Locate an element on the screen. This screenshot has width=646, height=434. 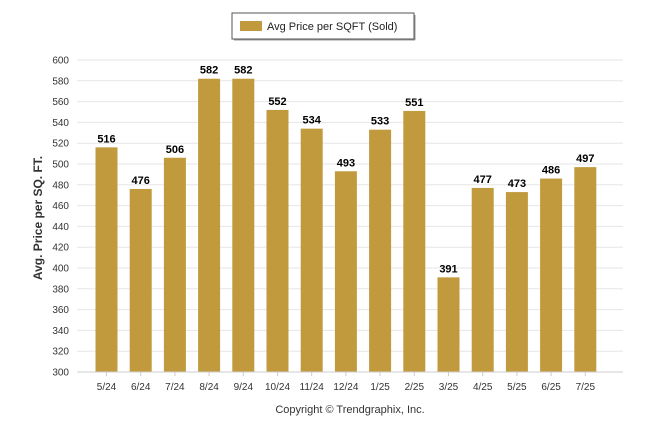
x-tick-label: 1/25 is located at coordinates (380, 387).